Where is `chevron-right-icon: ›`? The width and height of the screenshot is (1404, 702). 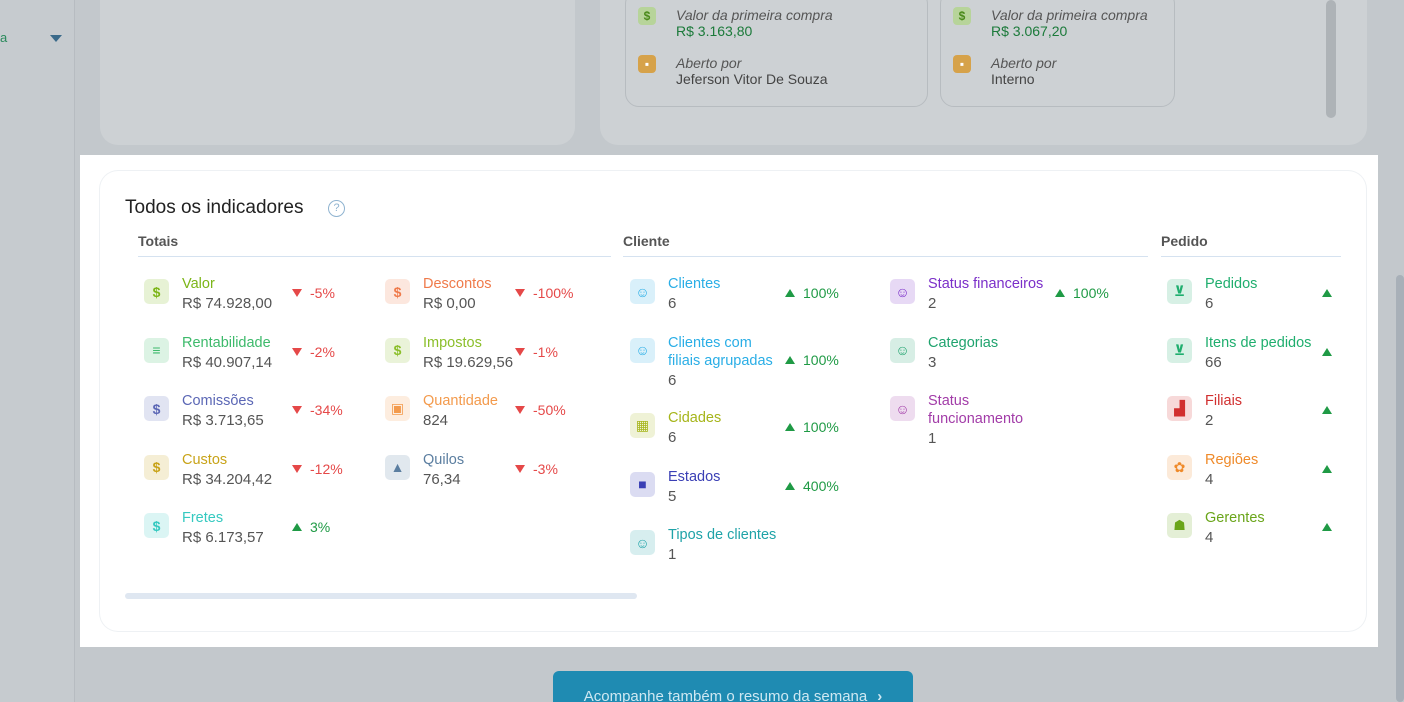
chevron-right-icon: › is located at coordinates (880, 695).